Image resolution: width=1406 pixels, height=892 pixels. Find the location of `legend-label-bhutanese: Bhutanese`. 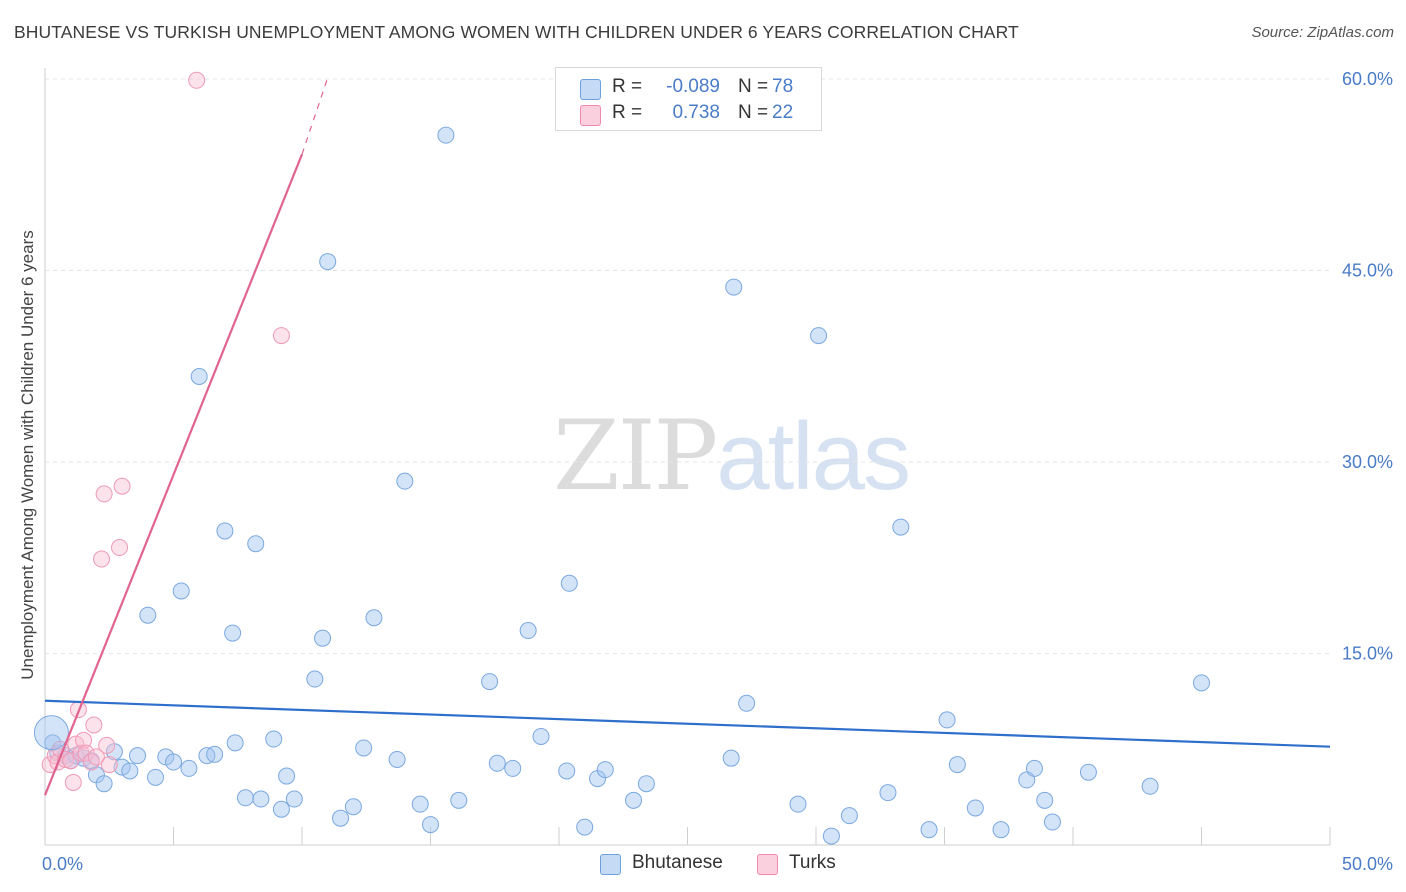

legend-label-bhutanese: Bhutanese is located at coordinates (677, 862).